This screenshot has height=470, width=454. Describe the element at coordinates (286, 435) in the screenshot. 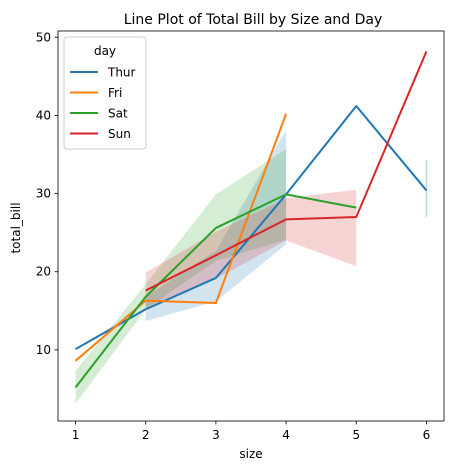

I see `x-tick-label: 4` at that location.